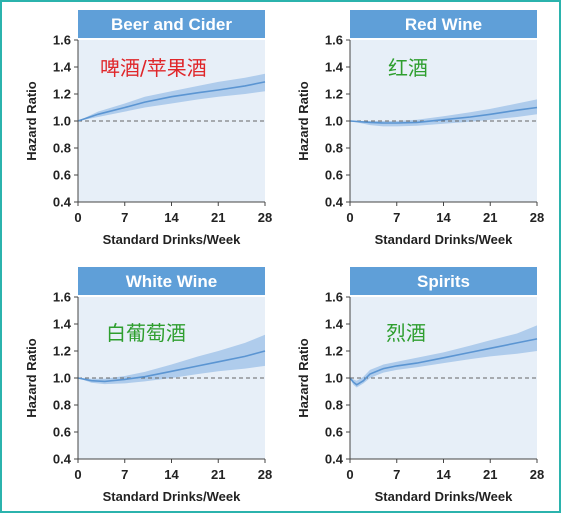 This screenshot has height=513, width=561. Describe the element at coordinates (408, 68) in the screenshot. I see `panel-annotation: 红酒` at that location.